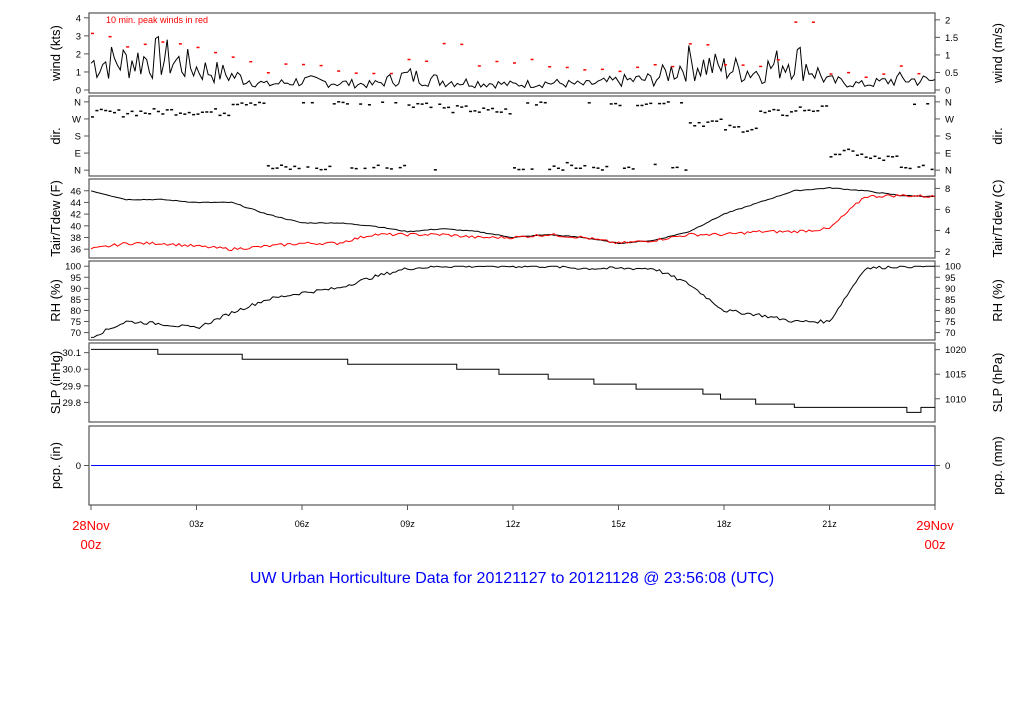 This screenshot has height=705, width=1024. I want to click on ytick-label-rh: 100, so click(73, 267).